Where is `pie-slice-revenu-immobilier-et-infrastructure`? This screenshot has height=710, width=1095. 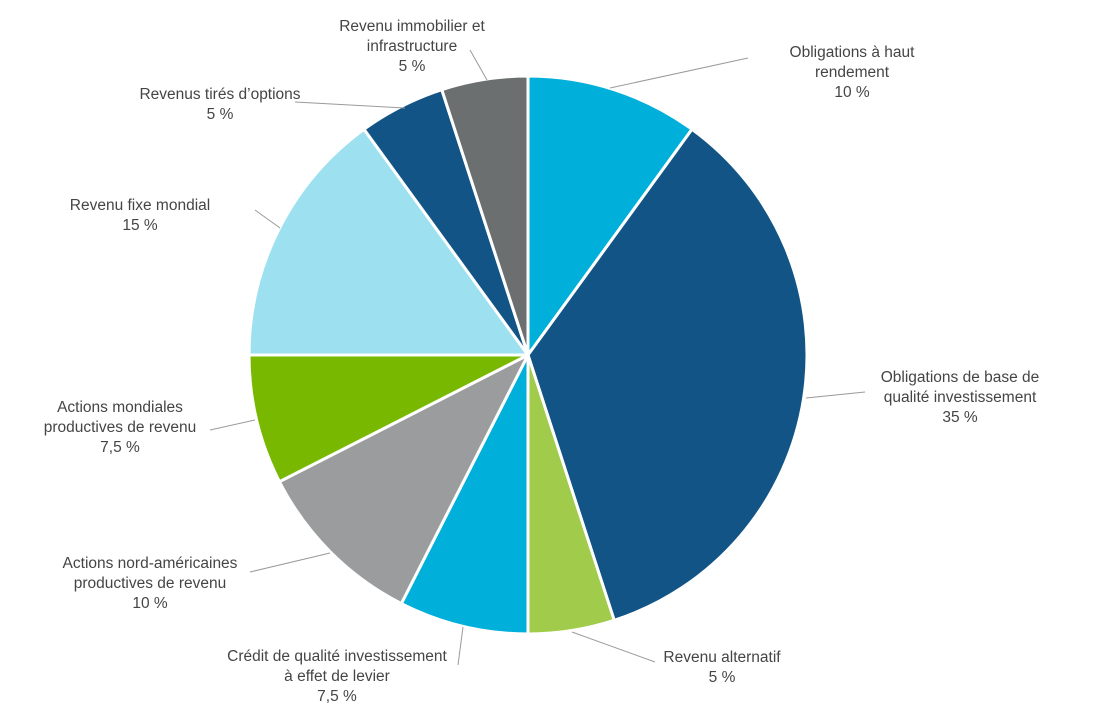 pie-slice-revenu-immobilier-et-infrastructure is located at coordinates (485, 215).